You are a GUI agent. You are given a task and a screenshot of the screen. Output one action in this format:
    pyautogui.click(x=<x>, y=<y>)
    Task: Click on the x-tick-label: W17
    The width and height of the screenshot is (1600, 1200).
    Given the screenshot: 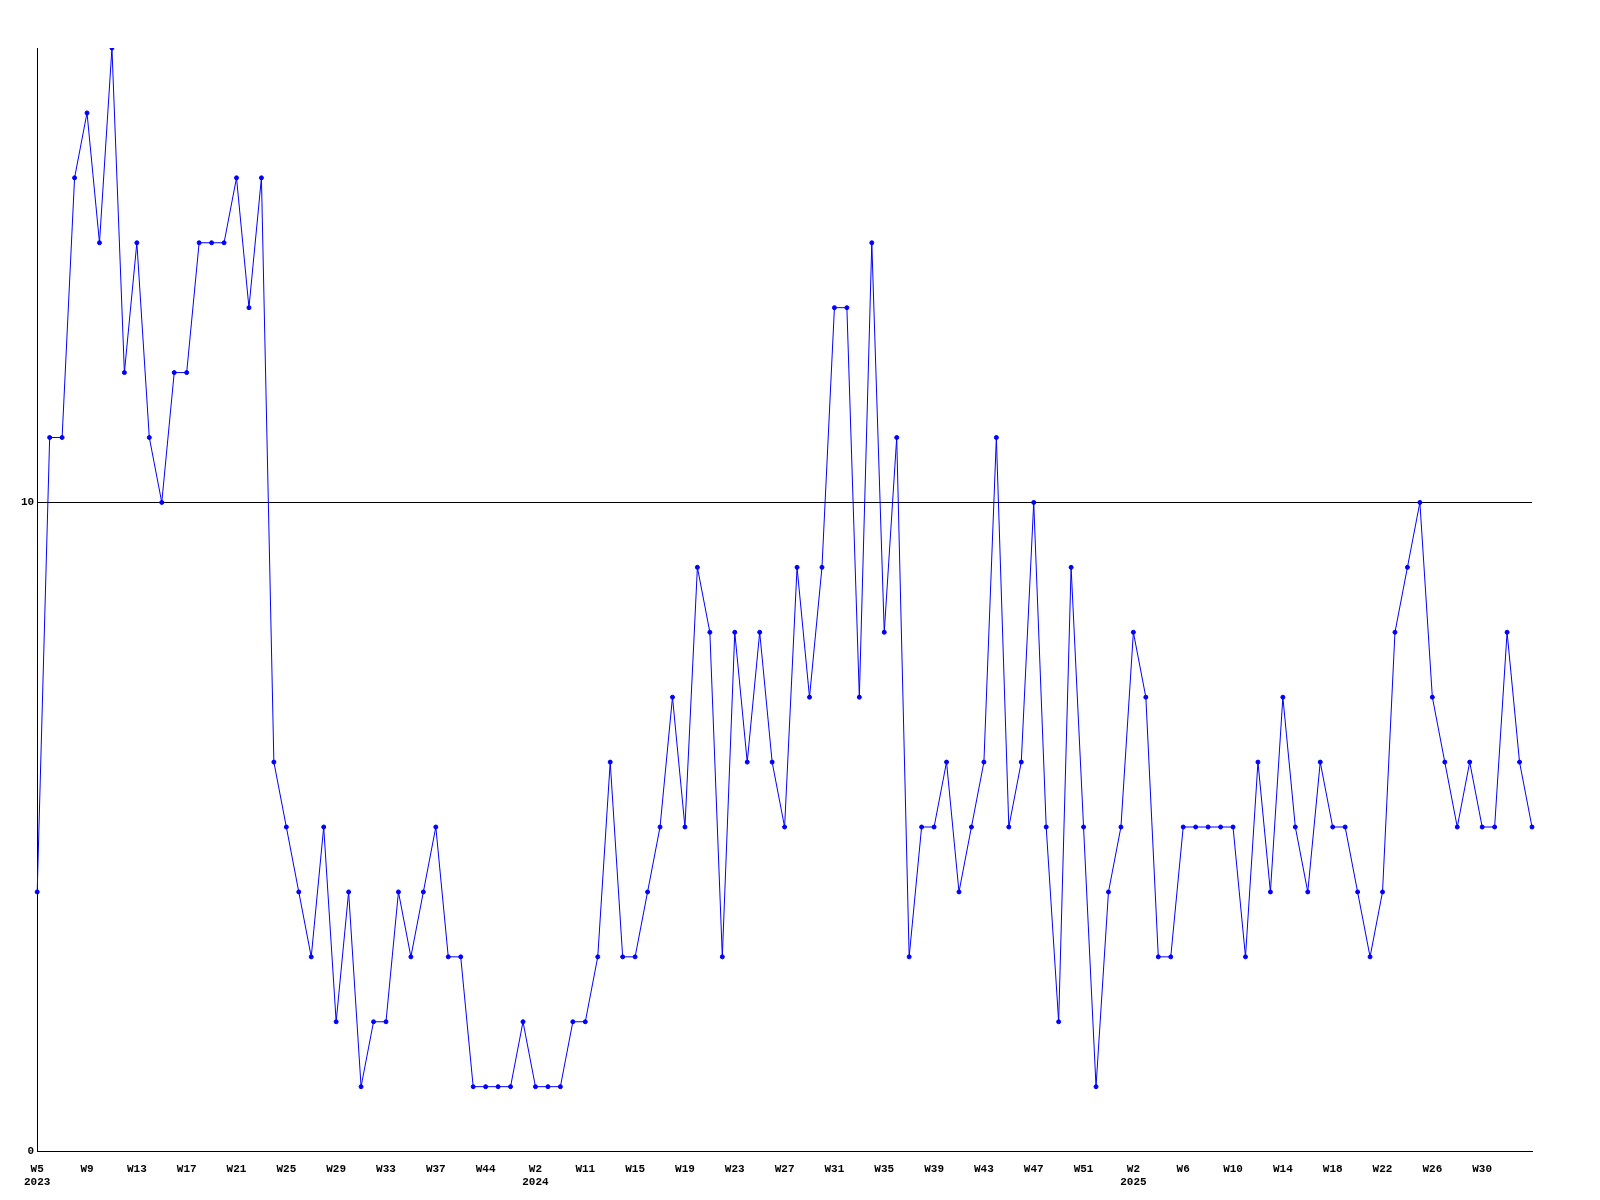 What is the action you would take?
    pyautogui.click(x=186, y=1168)
    